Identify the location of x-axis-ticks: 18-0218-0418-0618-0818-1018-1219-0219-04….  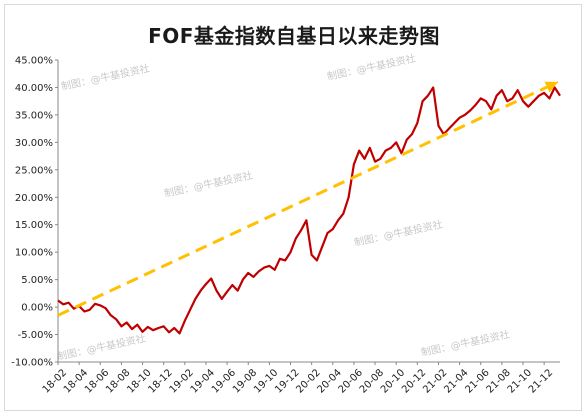
(298, 379).